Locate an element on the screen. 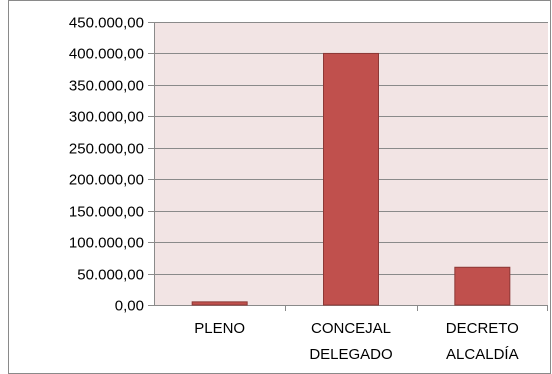  x-category-label: CONCEJAL DELEGADO is located at coordinates (350, 341).